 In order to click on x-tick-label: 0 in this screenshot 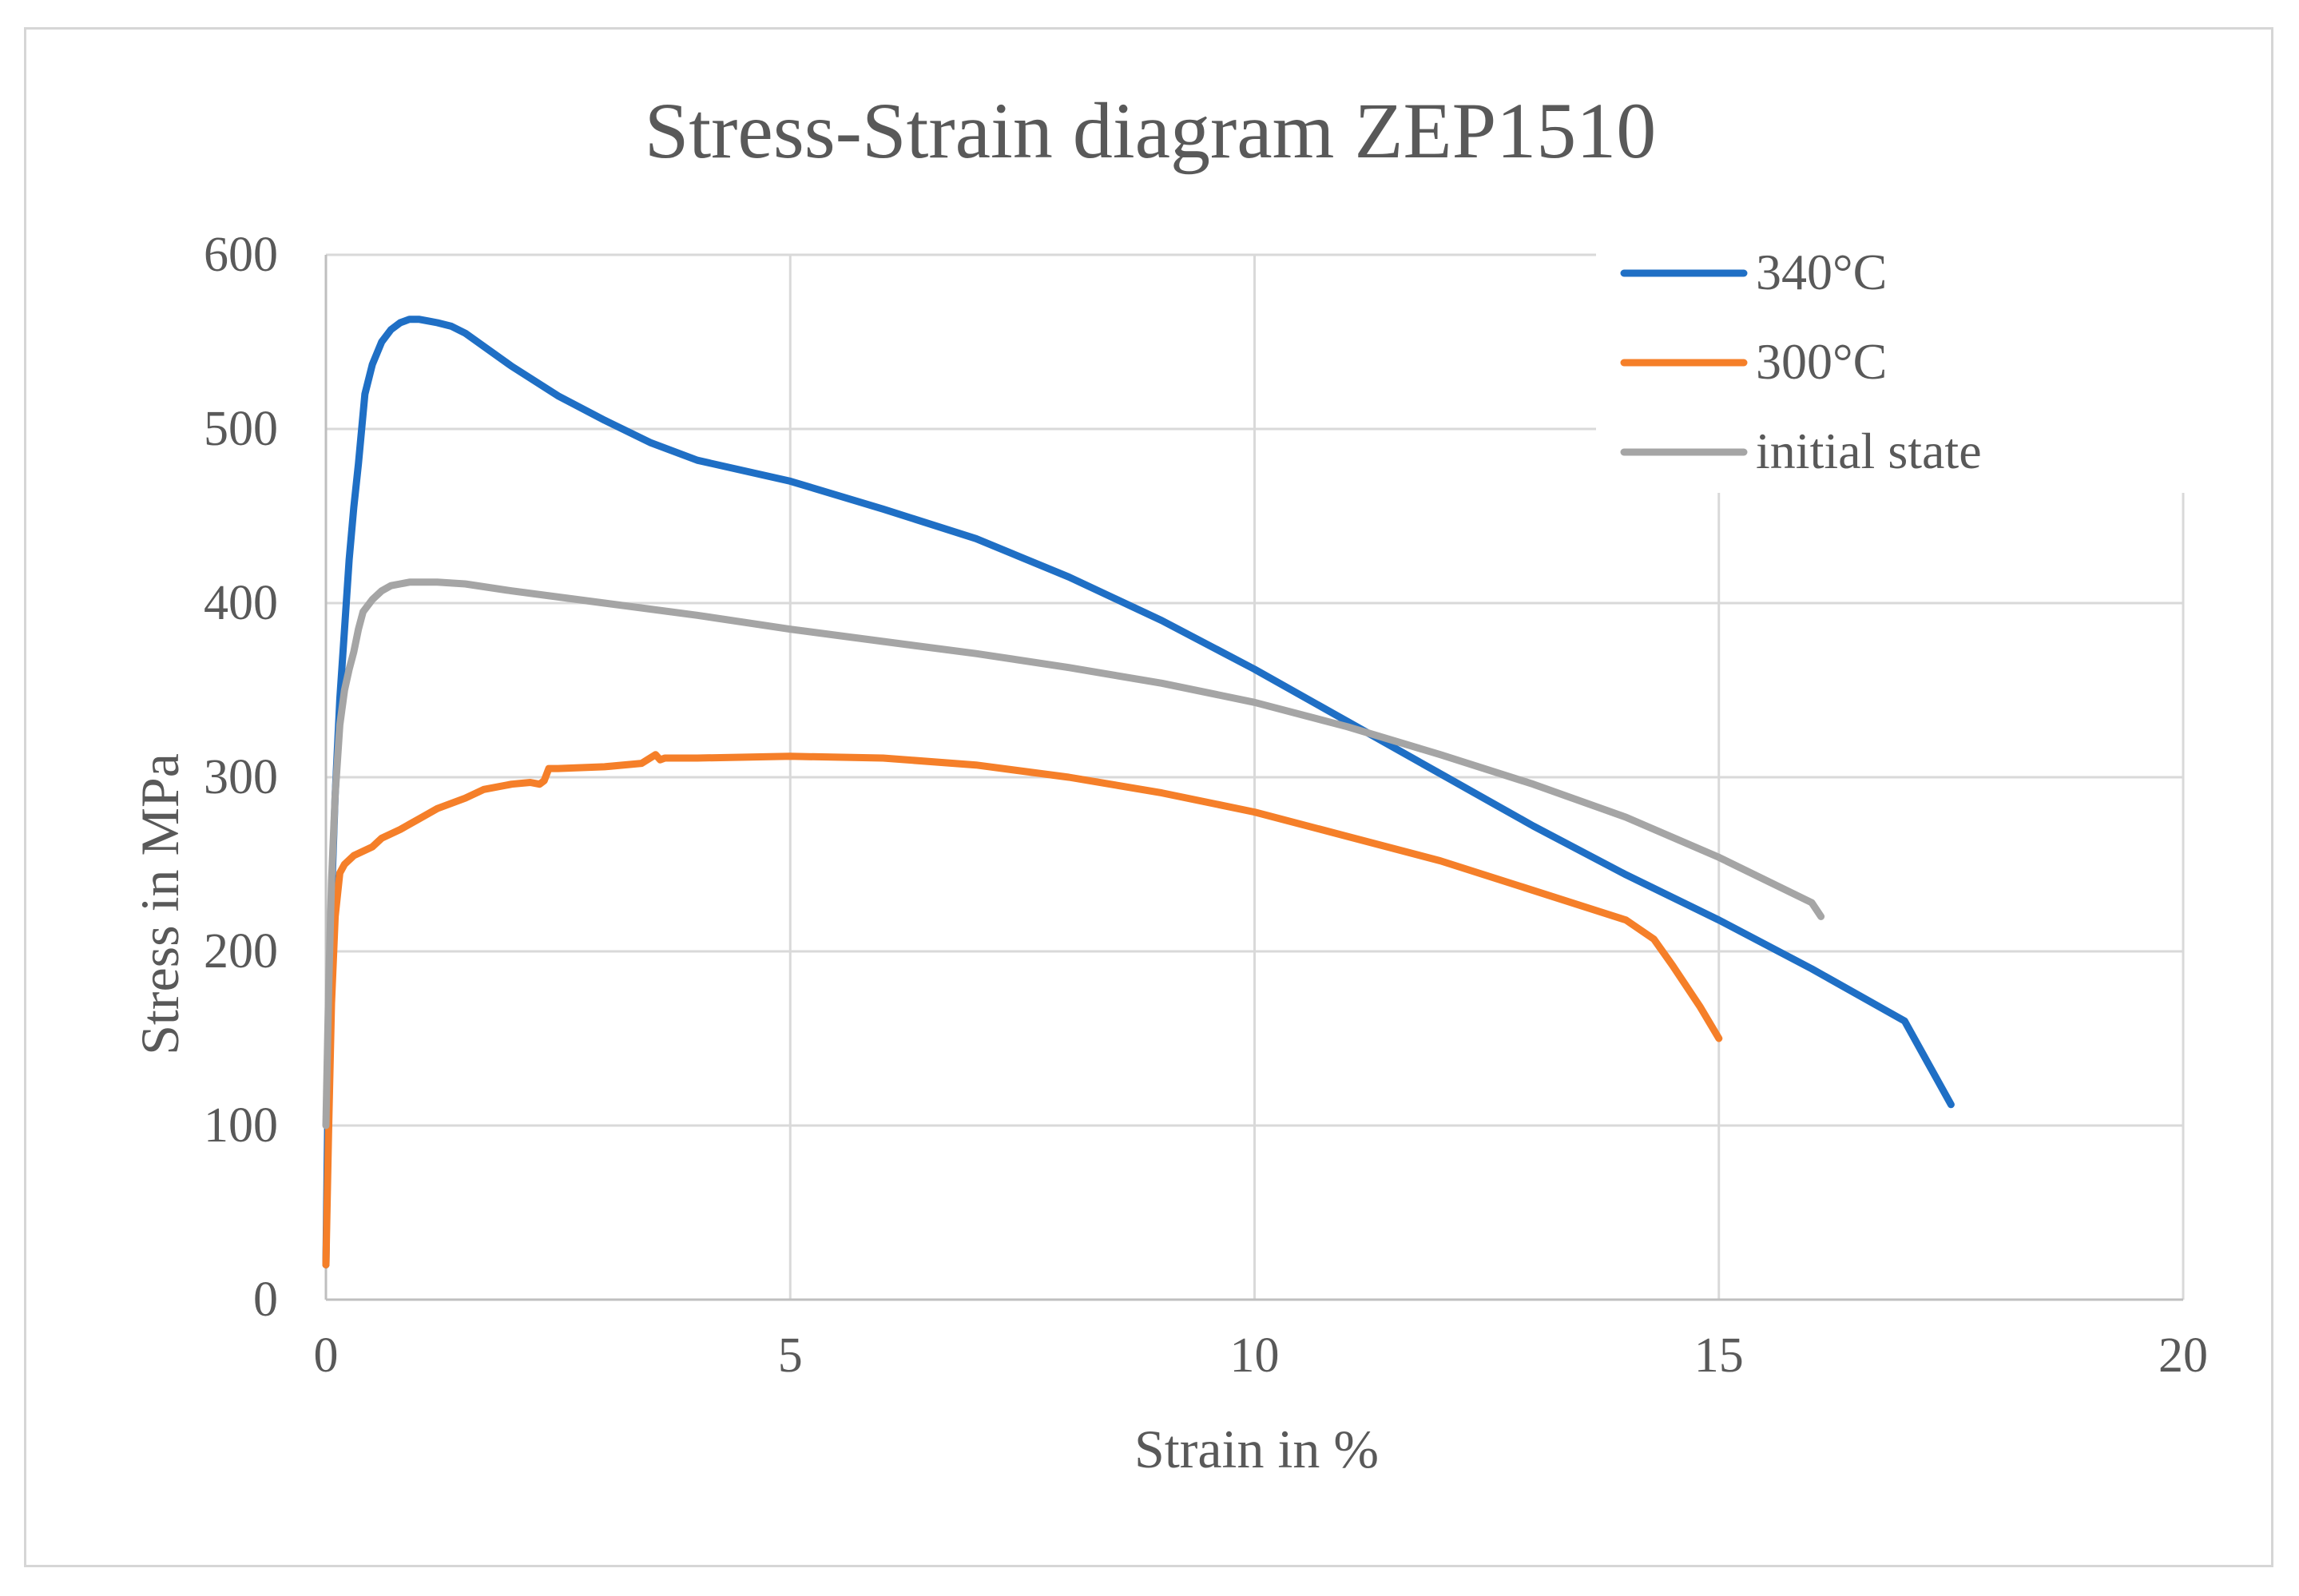, I will do `click(327, 1355)`.